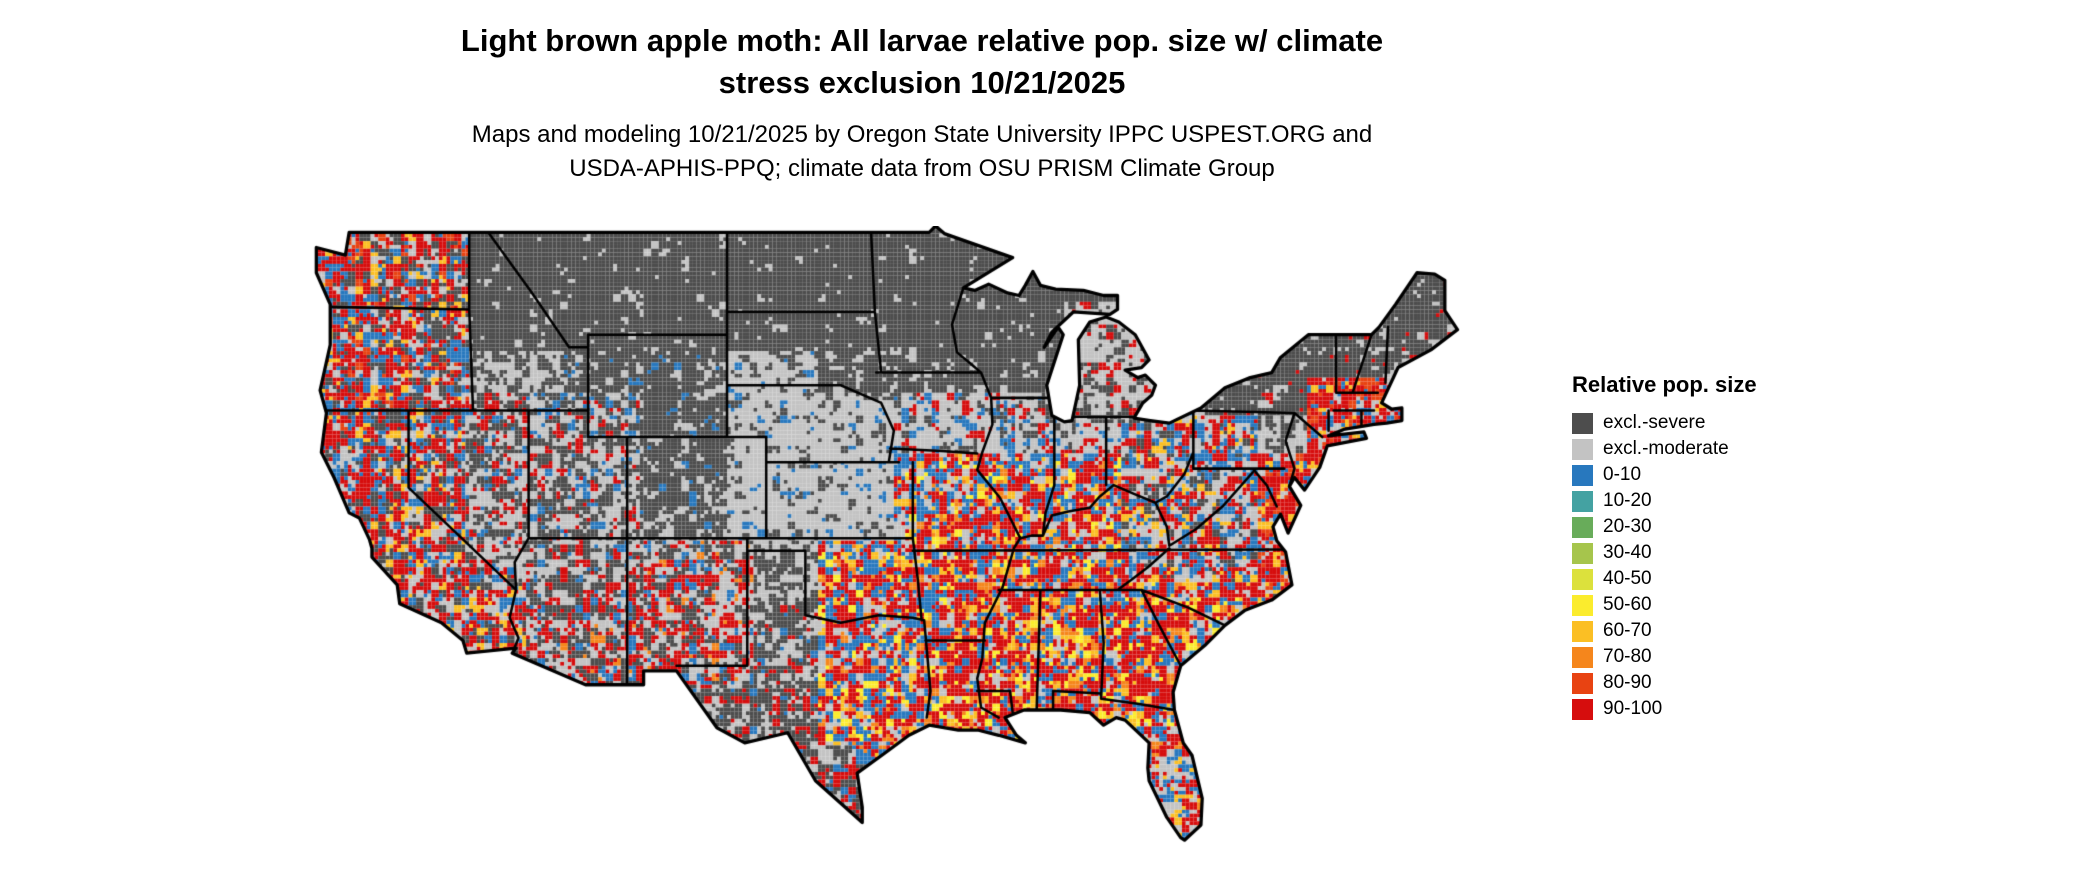 The height and width of the screenshot is (892, 2100). Describe the element at coordinates (1582, 579) in the screenshot. I see `legend-swatch-c40` at that location.